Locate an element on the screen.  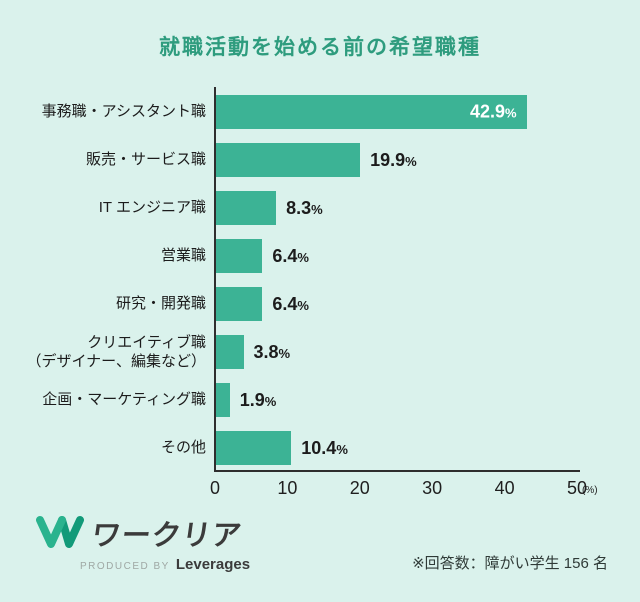
chart-row: 3.8% is located at coordinates (397, 352).